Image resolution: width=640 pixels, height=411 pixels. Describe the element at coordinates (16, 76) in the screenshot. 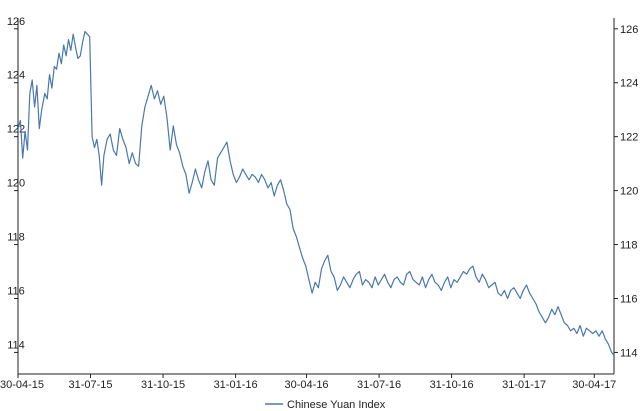

I see `y-tick-label-left-124: 124` at that location.